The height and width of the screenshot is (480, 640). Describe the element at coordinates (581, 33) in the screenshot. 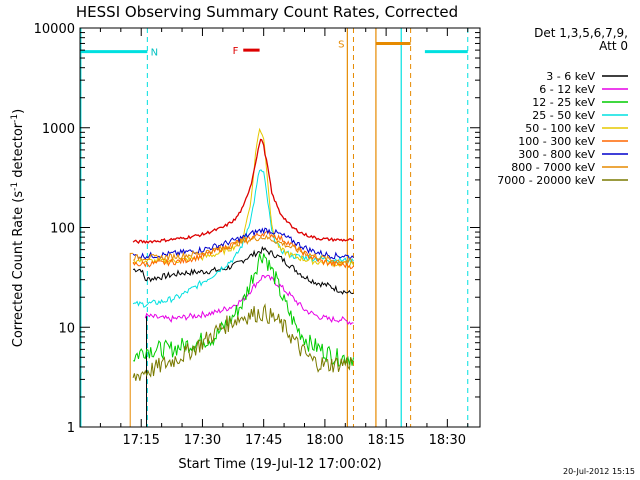

I see `legend-header-1: Det 1,3,5,6,7,9,` at that location.